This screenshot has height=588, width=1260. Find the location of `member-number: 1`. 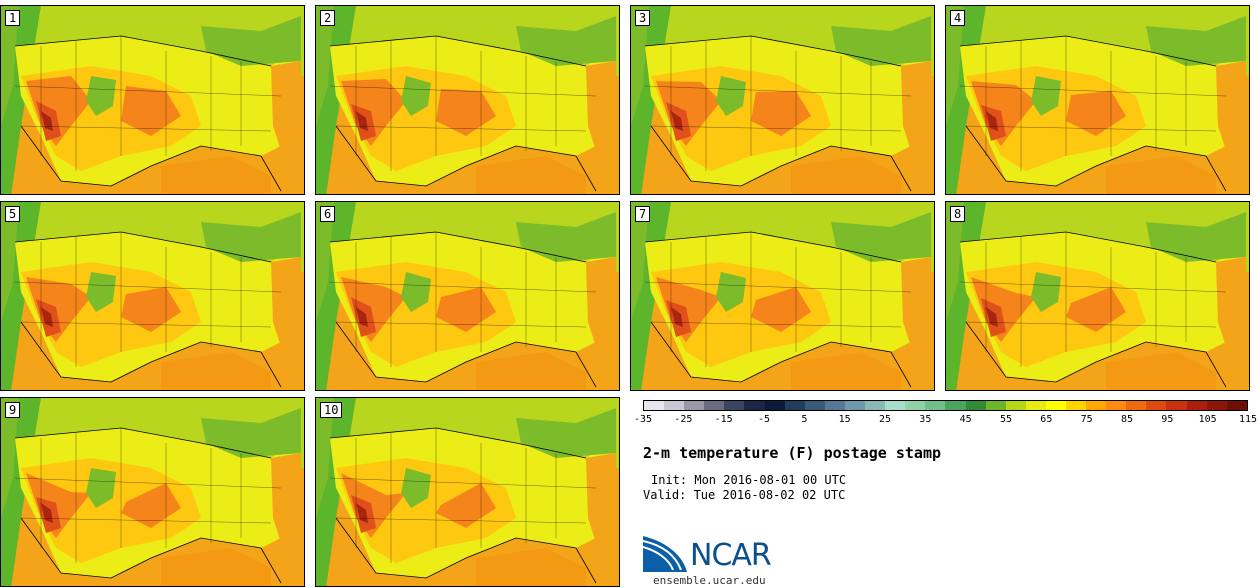

member-number: 1 is located at coordinates (13, 18).